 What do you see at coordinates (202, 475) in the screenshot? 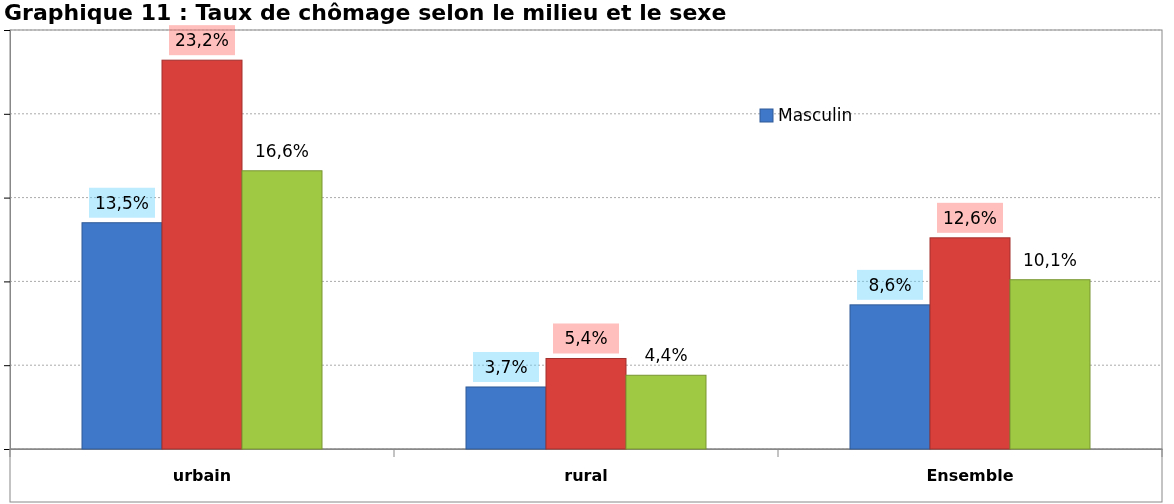
I see `x-tick-label: urbain` at bounding box center [202, 475].